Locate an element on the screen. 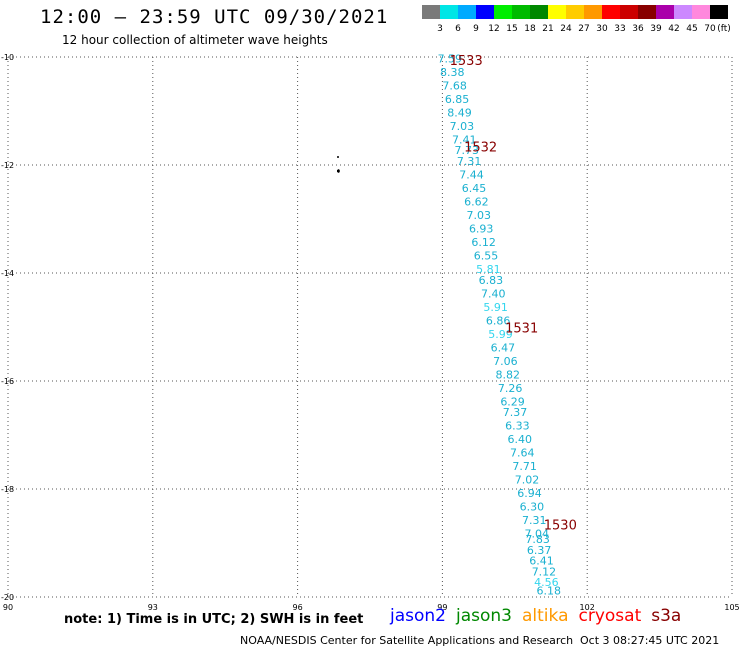 The height and width of the screenshot is (650, 740). wave-height-value: 6.85 is located at coordinates (457, 99).